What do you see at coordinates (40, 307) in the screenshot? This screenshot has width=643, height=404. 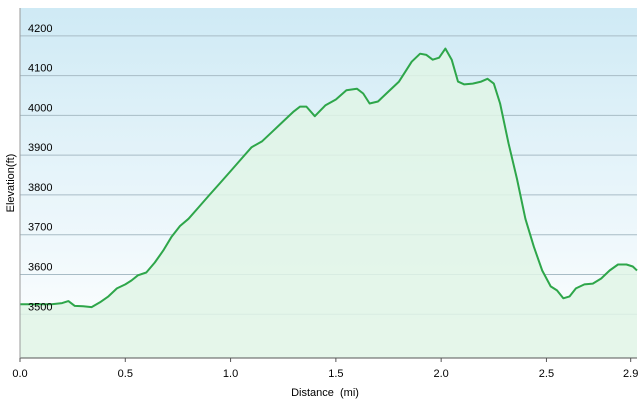 I see `y-tick-label: 3500` at bounding box center [40, 307].